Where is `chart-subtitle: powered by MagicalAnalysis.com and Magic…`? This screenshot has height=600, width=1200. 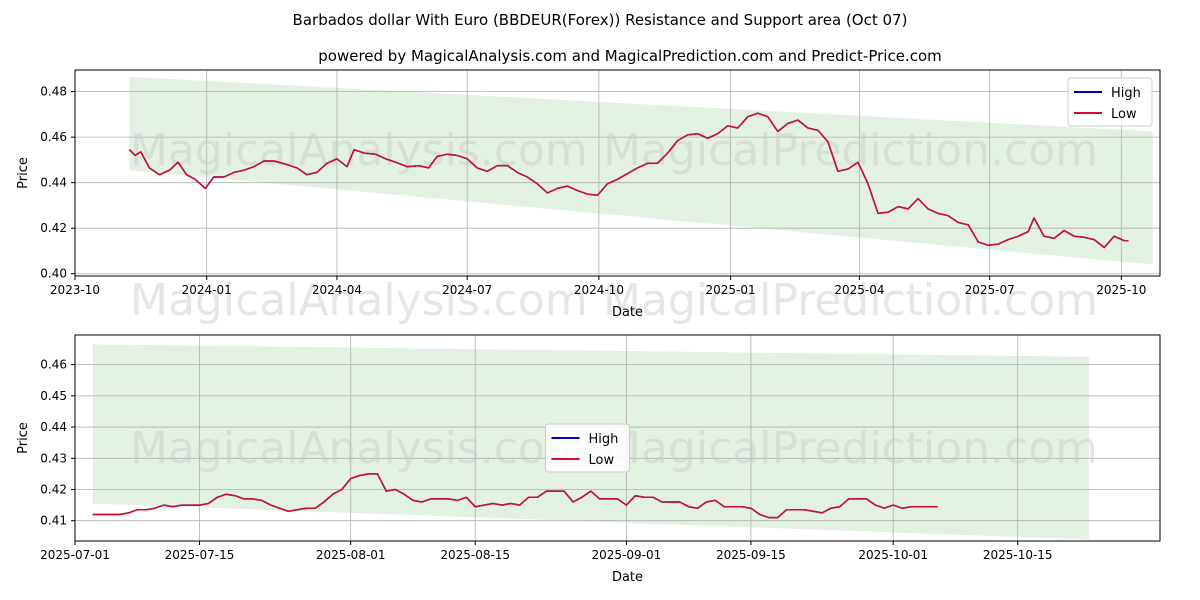 chart-subtitle: powered by MagicalAnalysis.com and Magic… is located at coordinates (630, 56).